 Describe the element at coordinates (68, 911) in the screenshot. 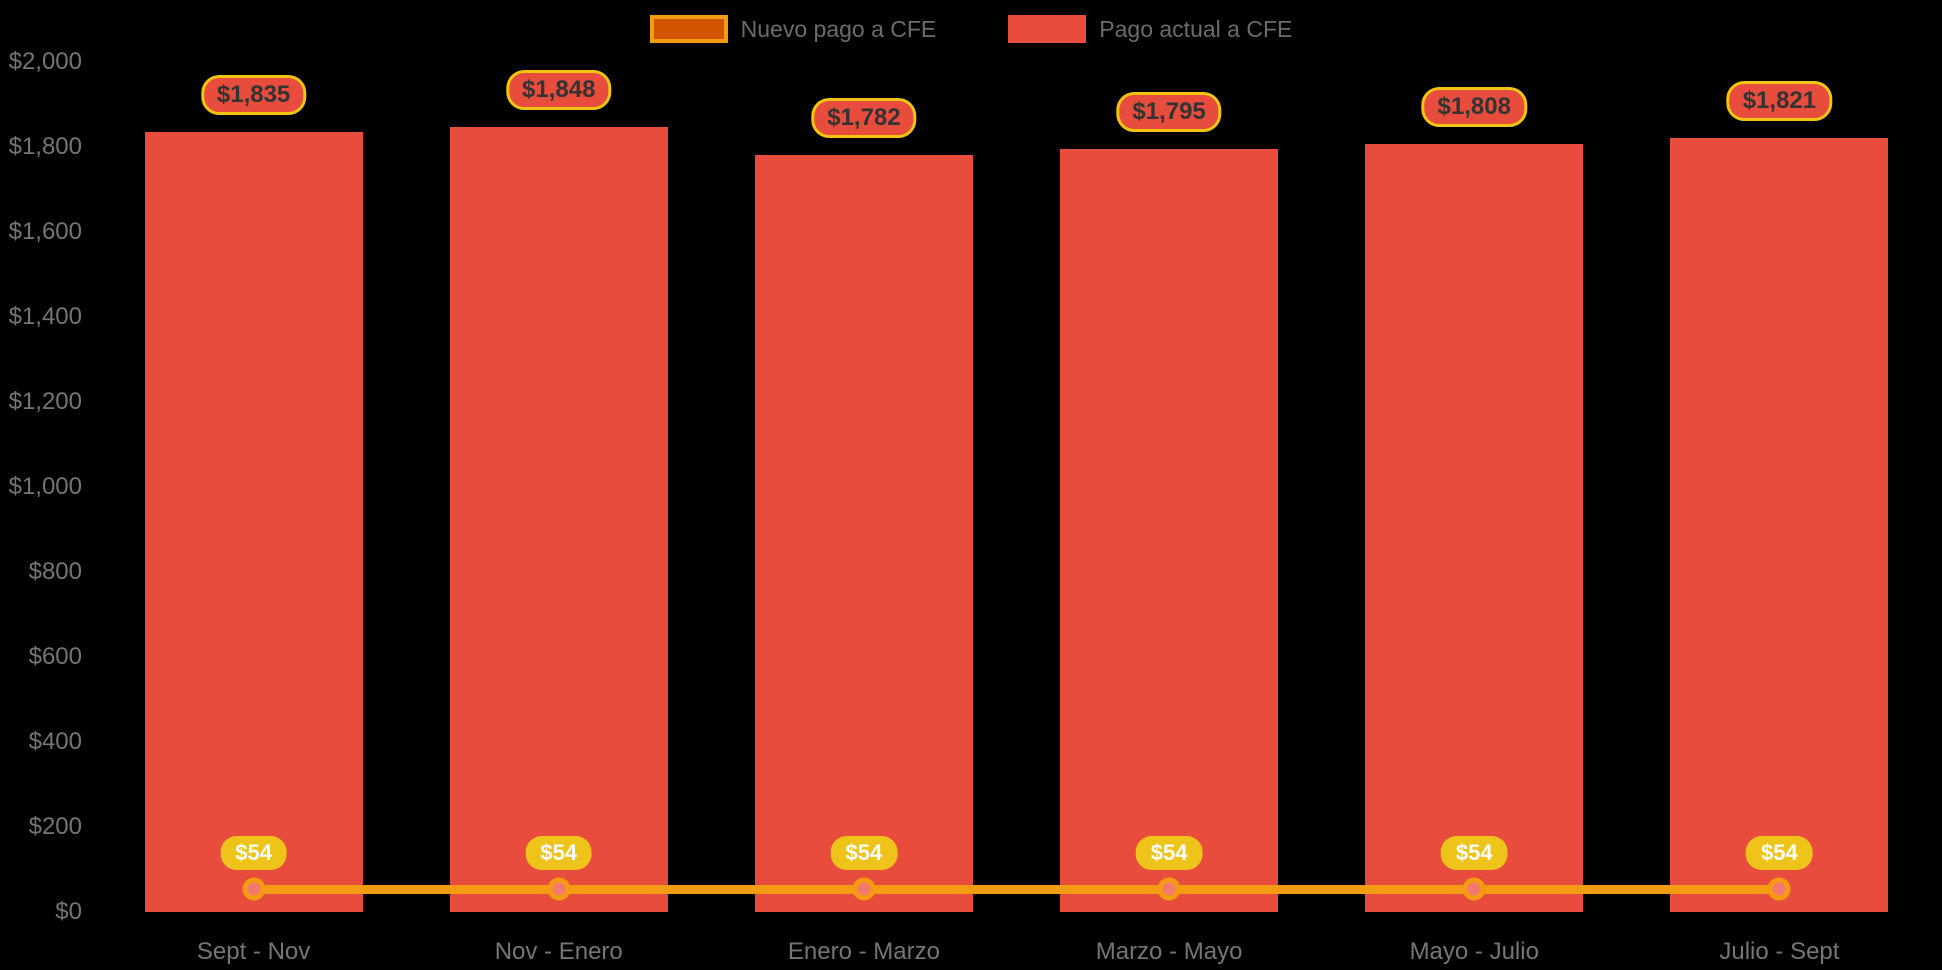

I see `y-axis-tick-label: $0` at that location.